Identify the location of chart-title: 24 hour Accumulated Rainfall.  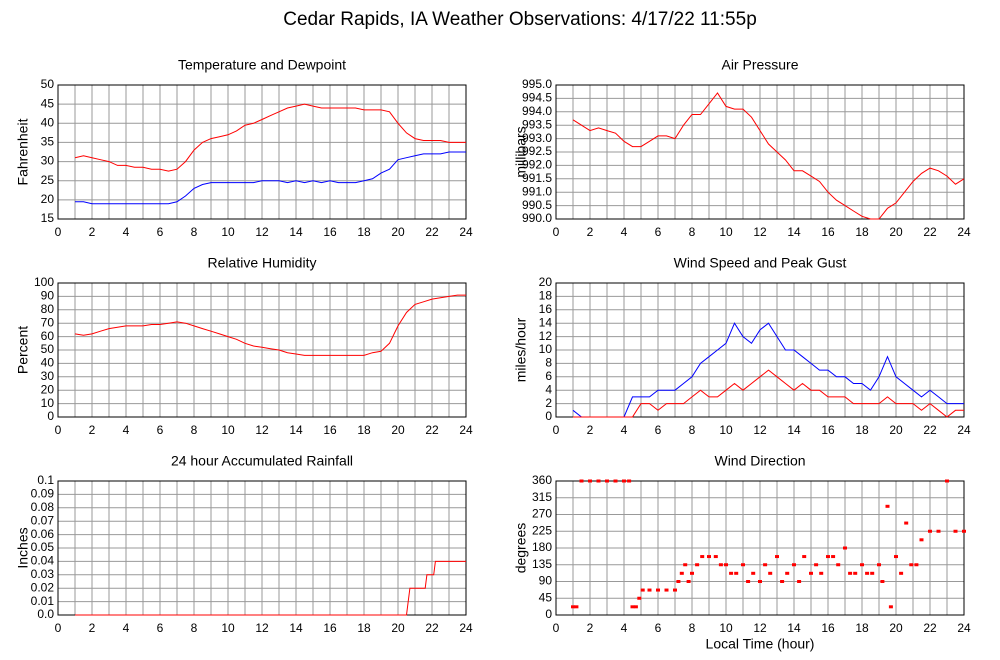
(262, 461).